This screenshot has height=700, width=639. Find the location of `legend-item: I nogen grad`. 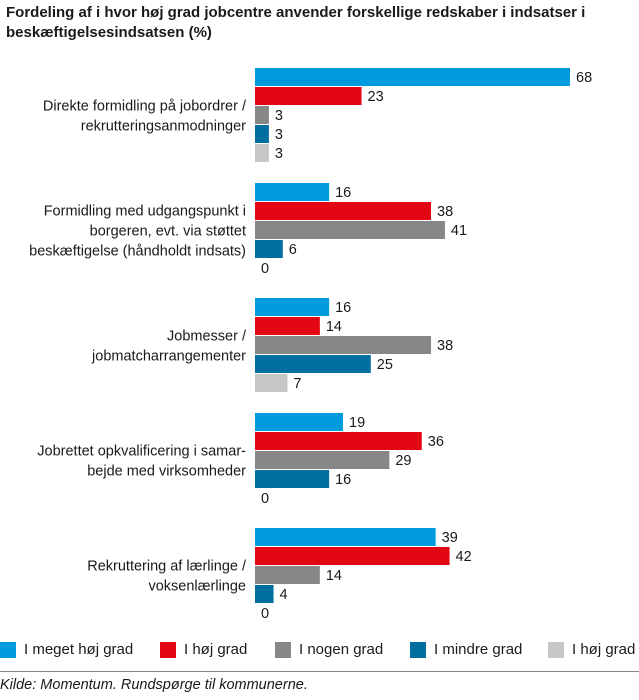

legend-item: I nogen grad is located at coordinates (329, 649).